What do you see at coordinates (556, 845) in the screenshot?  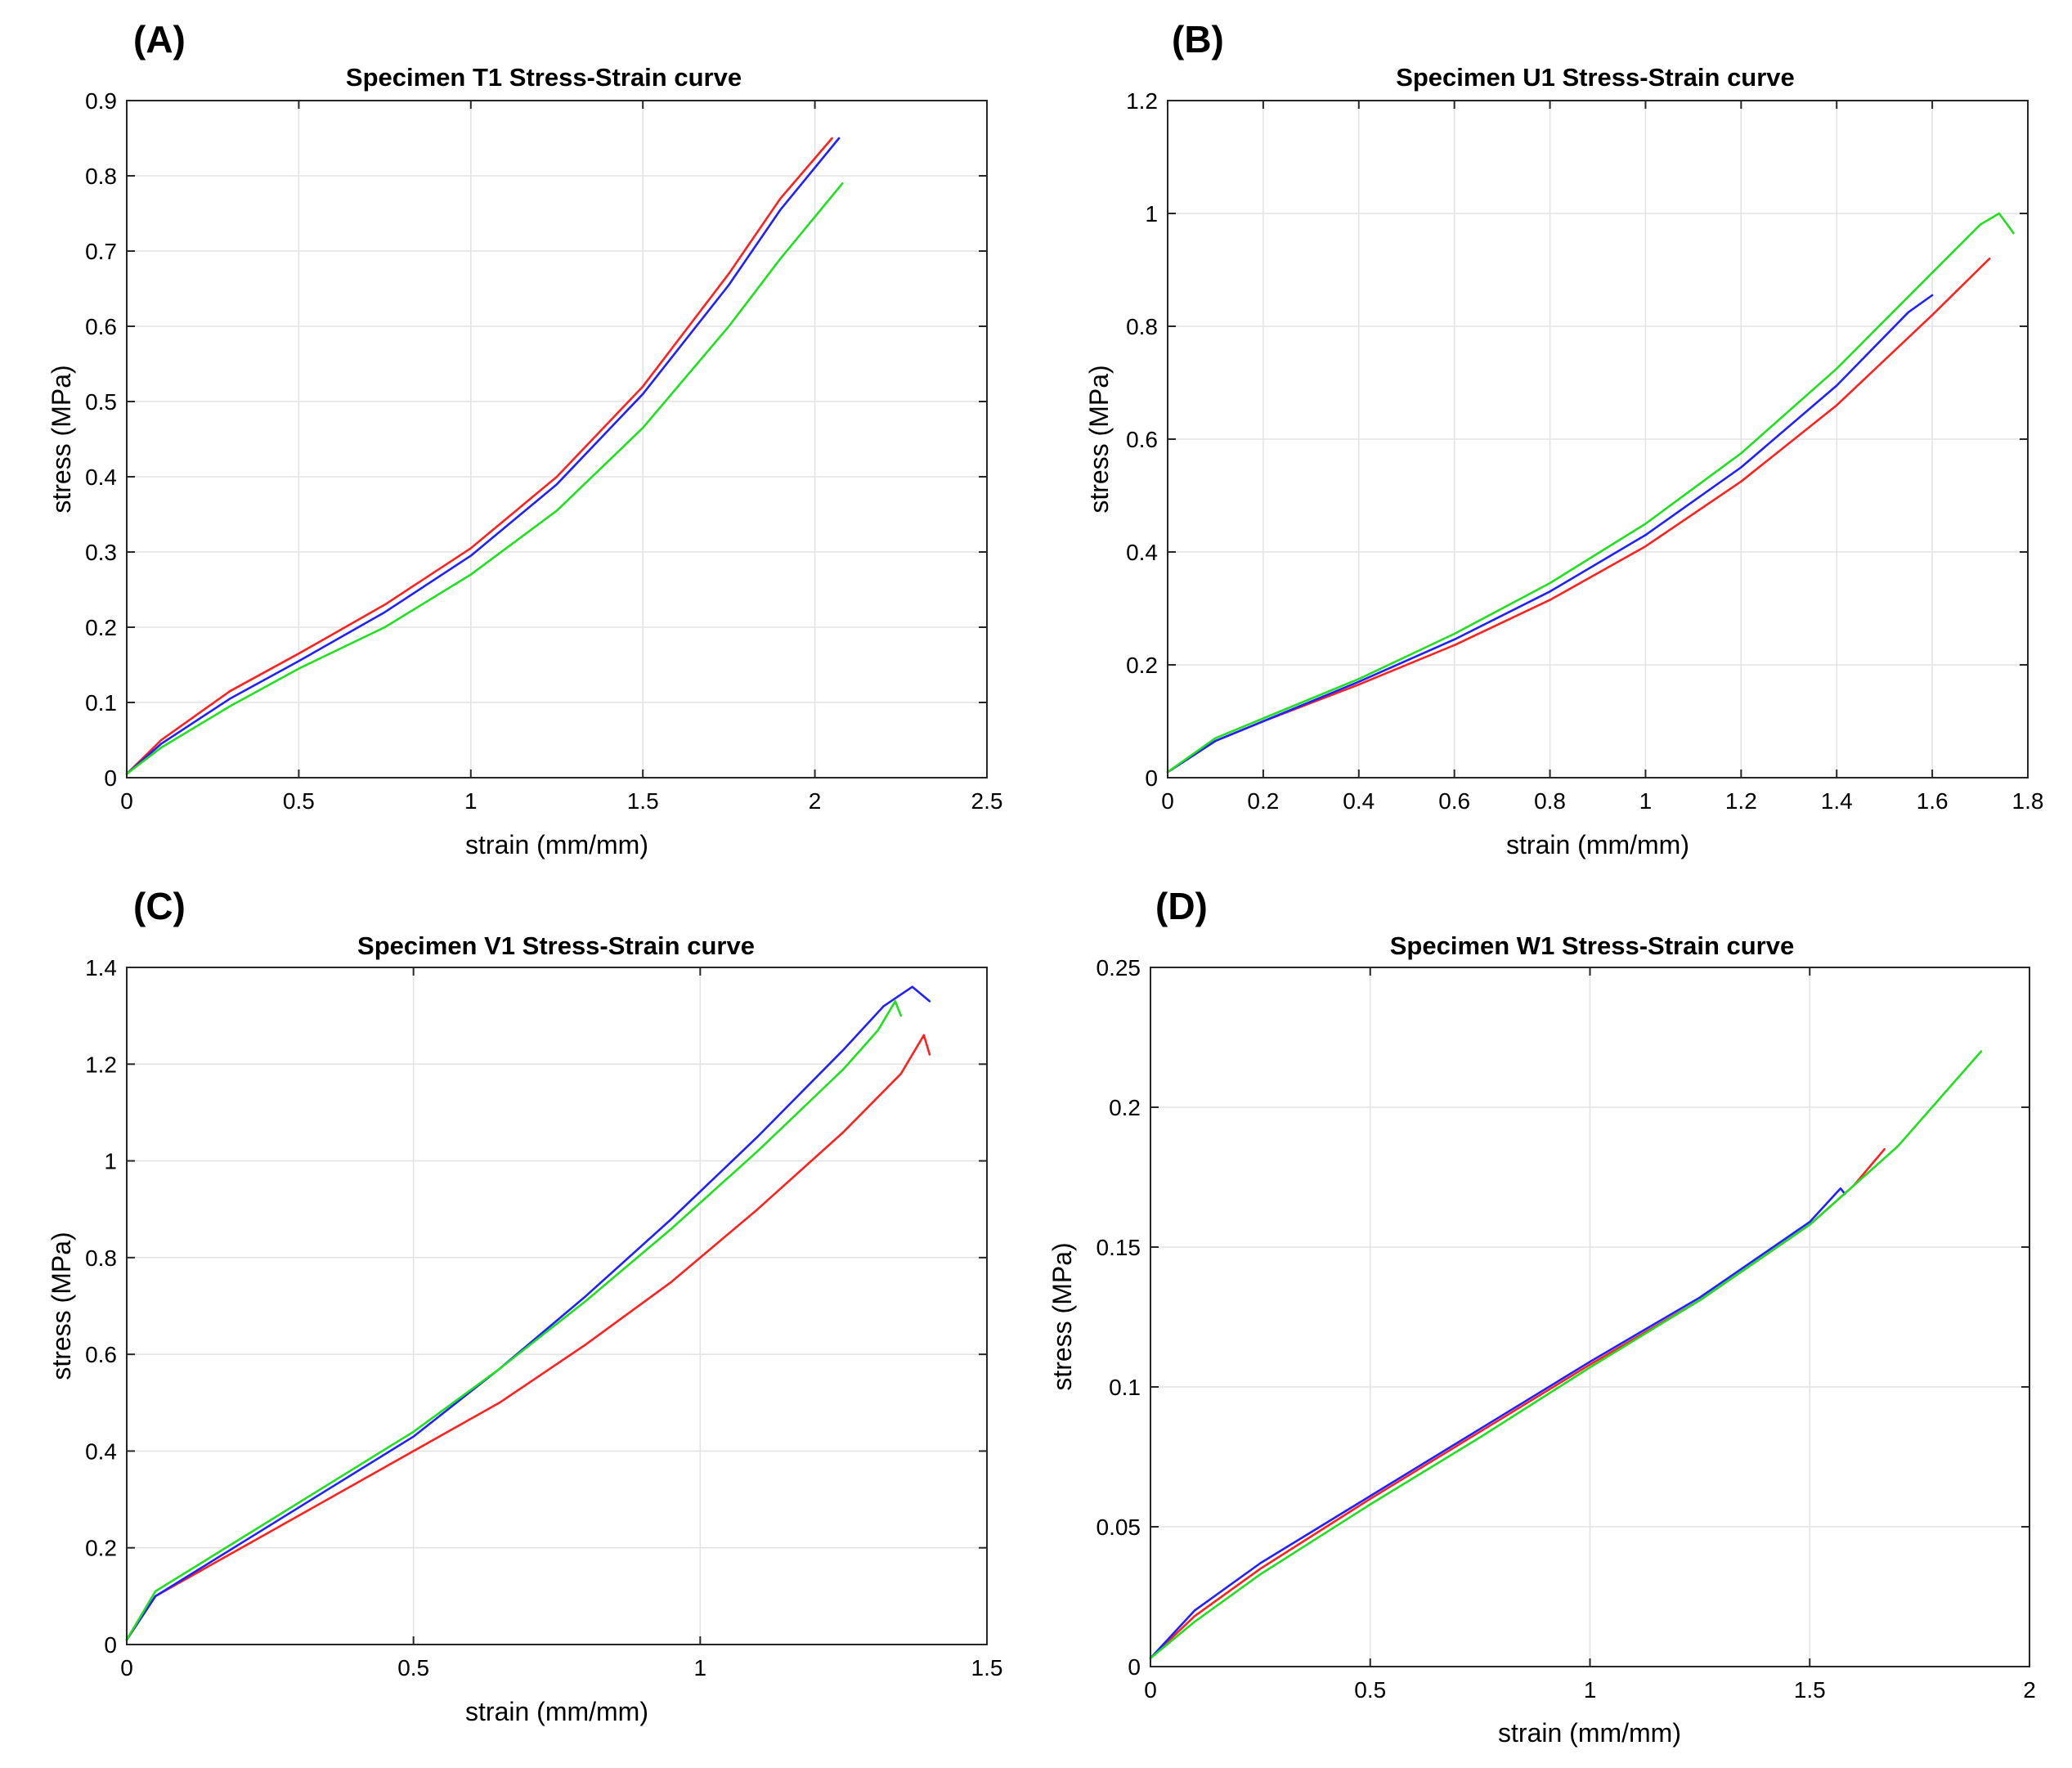 I see `x-axis-label-a: strain (mm/mm)` at bounding box center [556, 845].